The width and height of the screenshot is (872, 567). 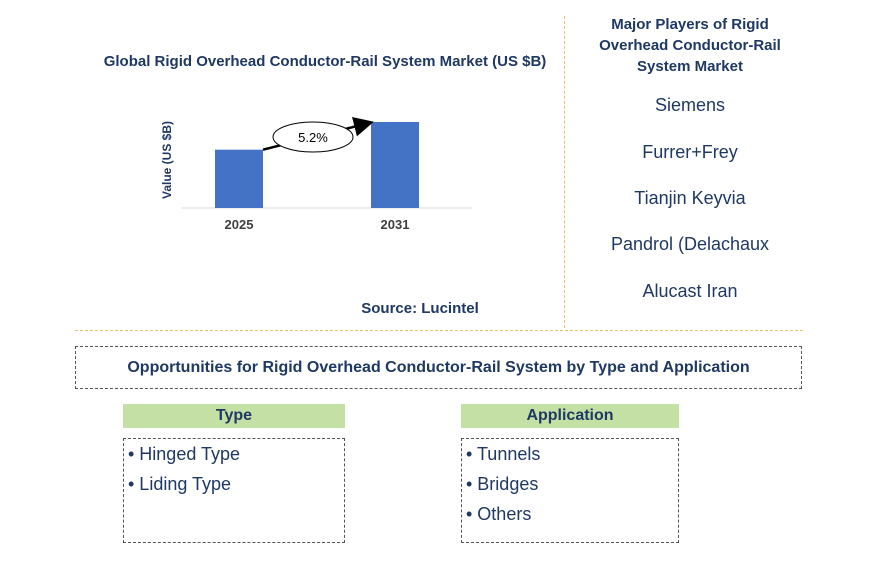 What do you see at coordinates (234, 416) in the screenshot?
I see `type-header: Type` at bounding box center [234, 416].